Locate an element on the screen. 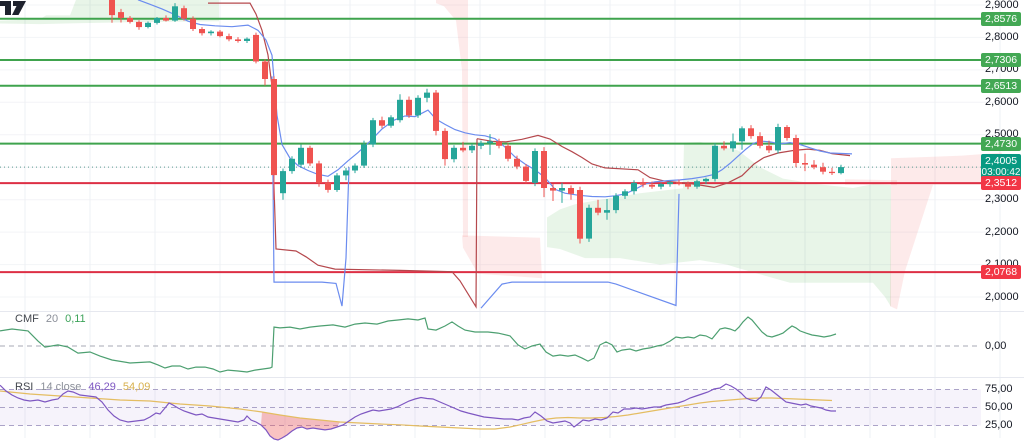 Image resolution: width=1024 pixels, height=445 pixels. price-tick: 2,3000 is located at coordinates (1002, 199).